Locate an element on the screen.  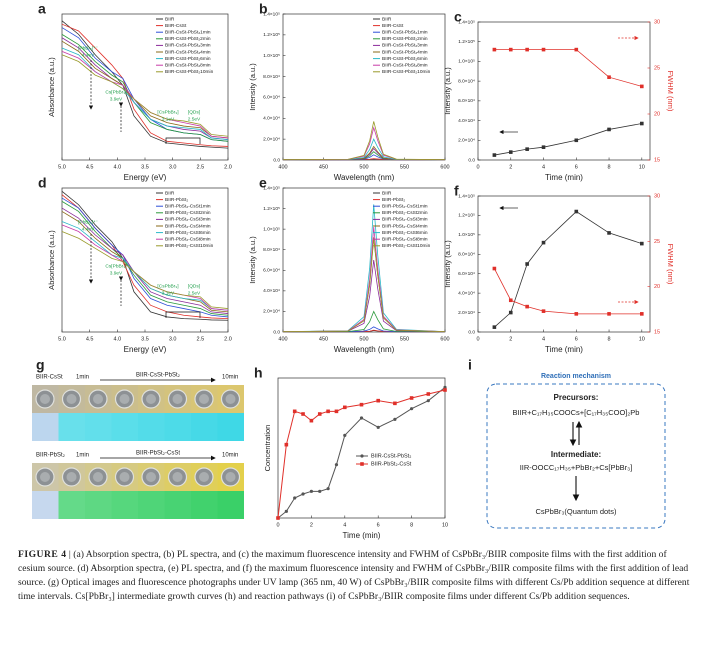
formula: IIR-OOCC₁₇H₃₅+PbBr₂+Cs[PbBr₃] is located at coordinates (576, 467).